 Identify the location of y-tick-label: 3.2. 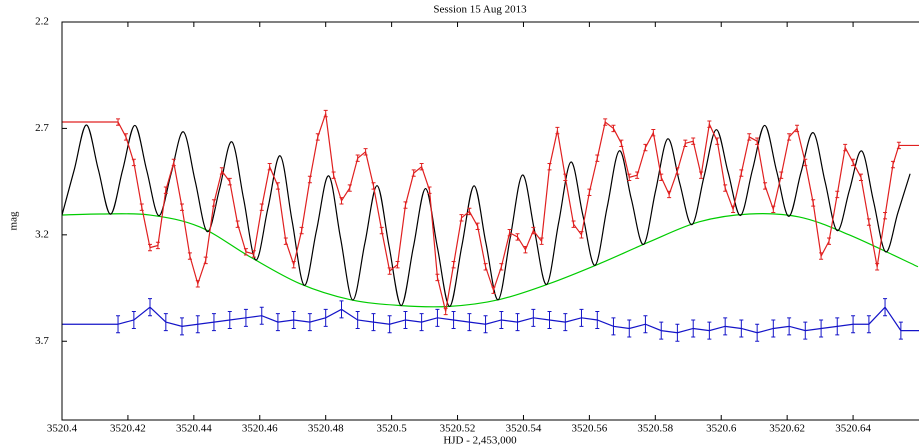
(42, 234).